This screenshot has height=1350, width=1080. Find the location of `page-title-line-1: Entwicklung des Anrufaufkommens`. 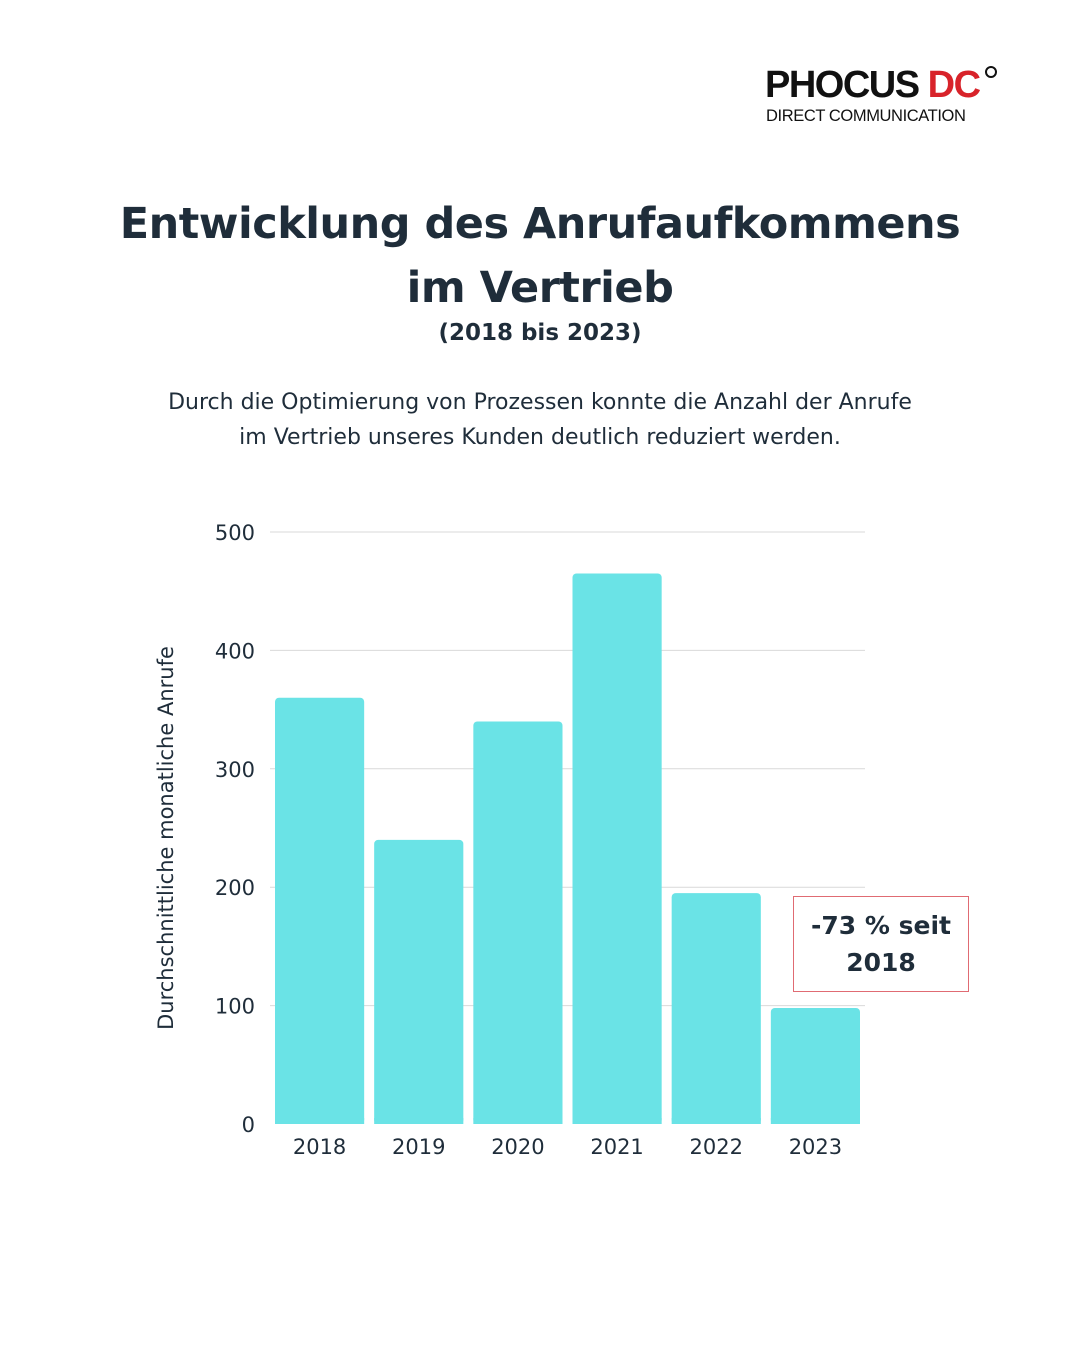

page-title-line-1: Entwicklung des Anrufaufkommens is located at coordinates (540, 224).